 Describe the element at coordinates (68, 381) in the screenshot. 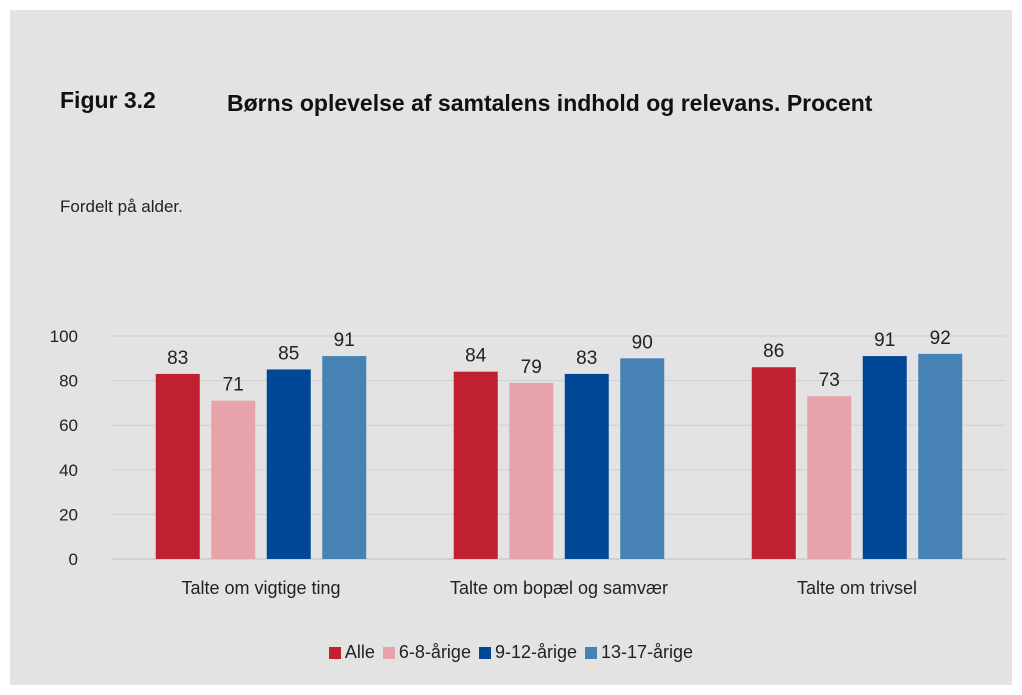

I see `y-tick-label: 80` at that location.